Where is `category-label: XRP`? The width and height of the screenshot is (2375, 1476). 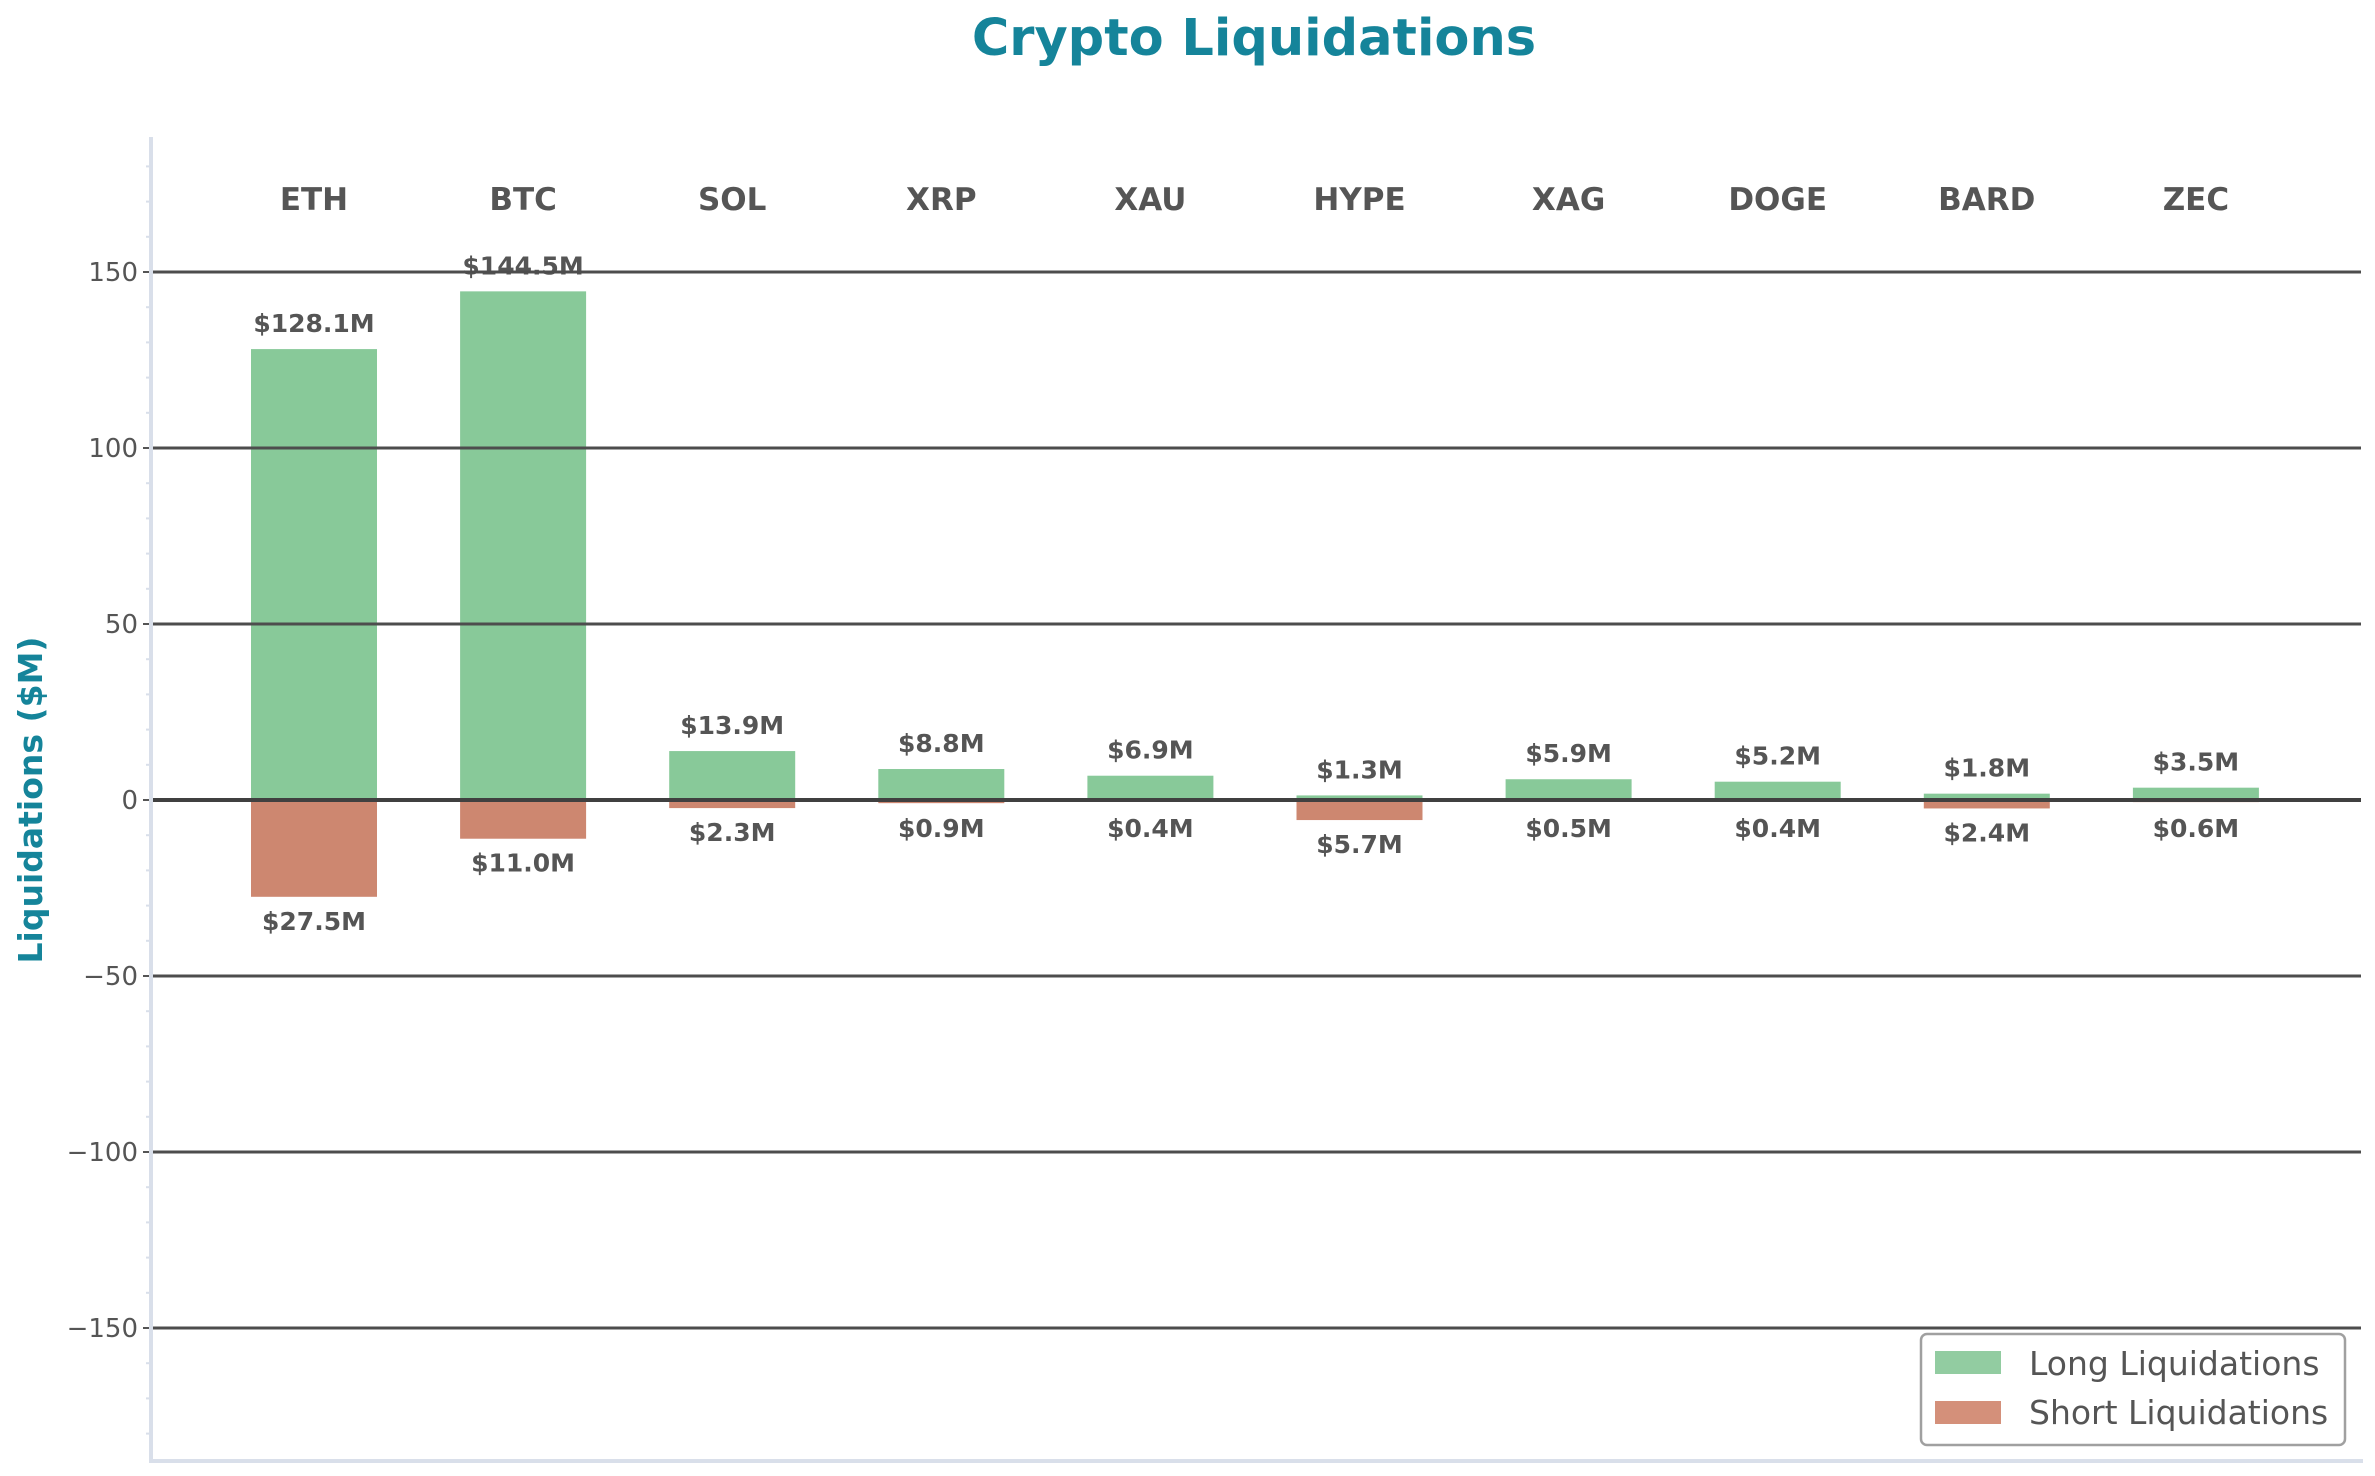 category-label: XRP is located at coordinates (941, 200).